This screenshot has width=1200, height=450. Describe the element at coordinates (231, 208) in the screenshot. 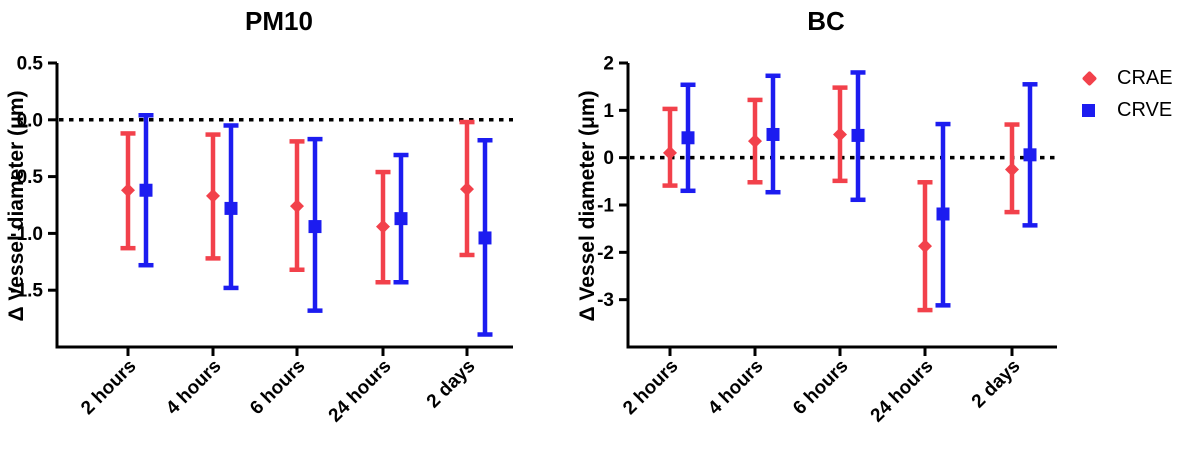

I see `pm10-crve-4-hours-square-marker` at that location.